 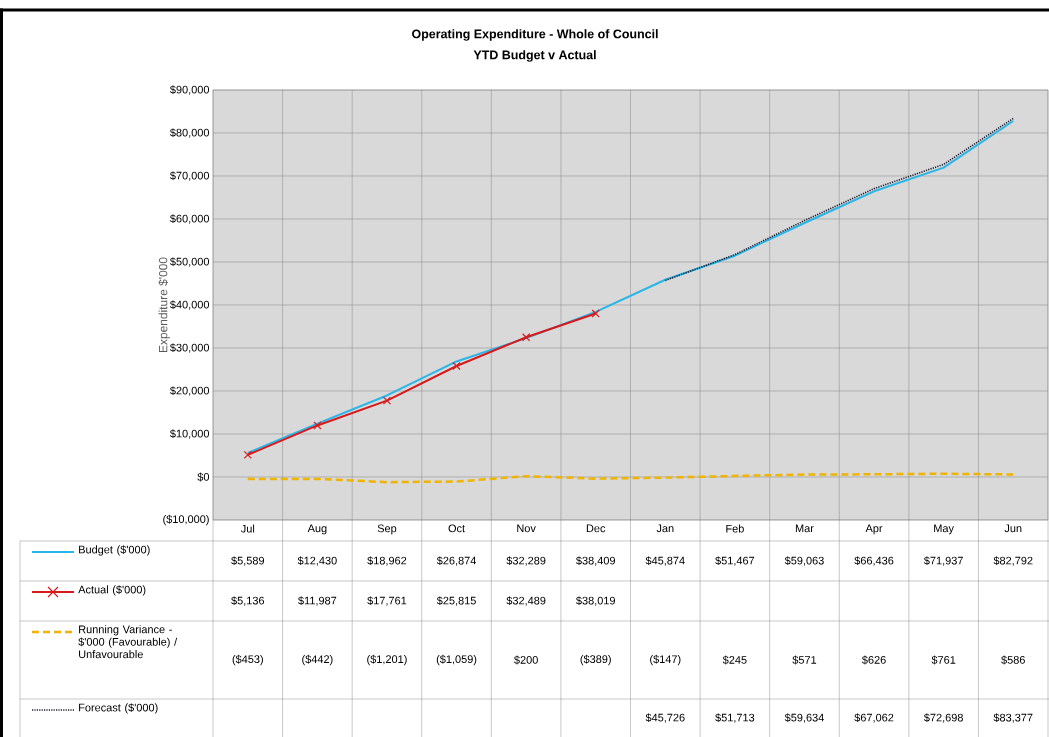 What do you see at coordinates (189, 391) in the screenshot?
I see `y-tick-label: $20,000` at bounding box center [189, 391].